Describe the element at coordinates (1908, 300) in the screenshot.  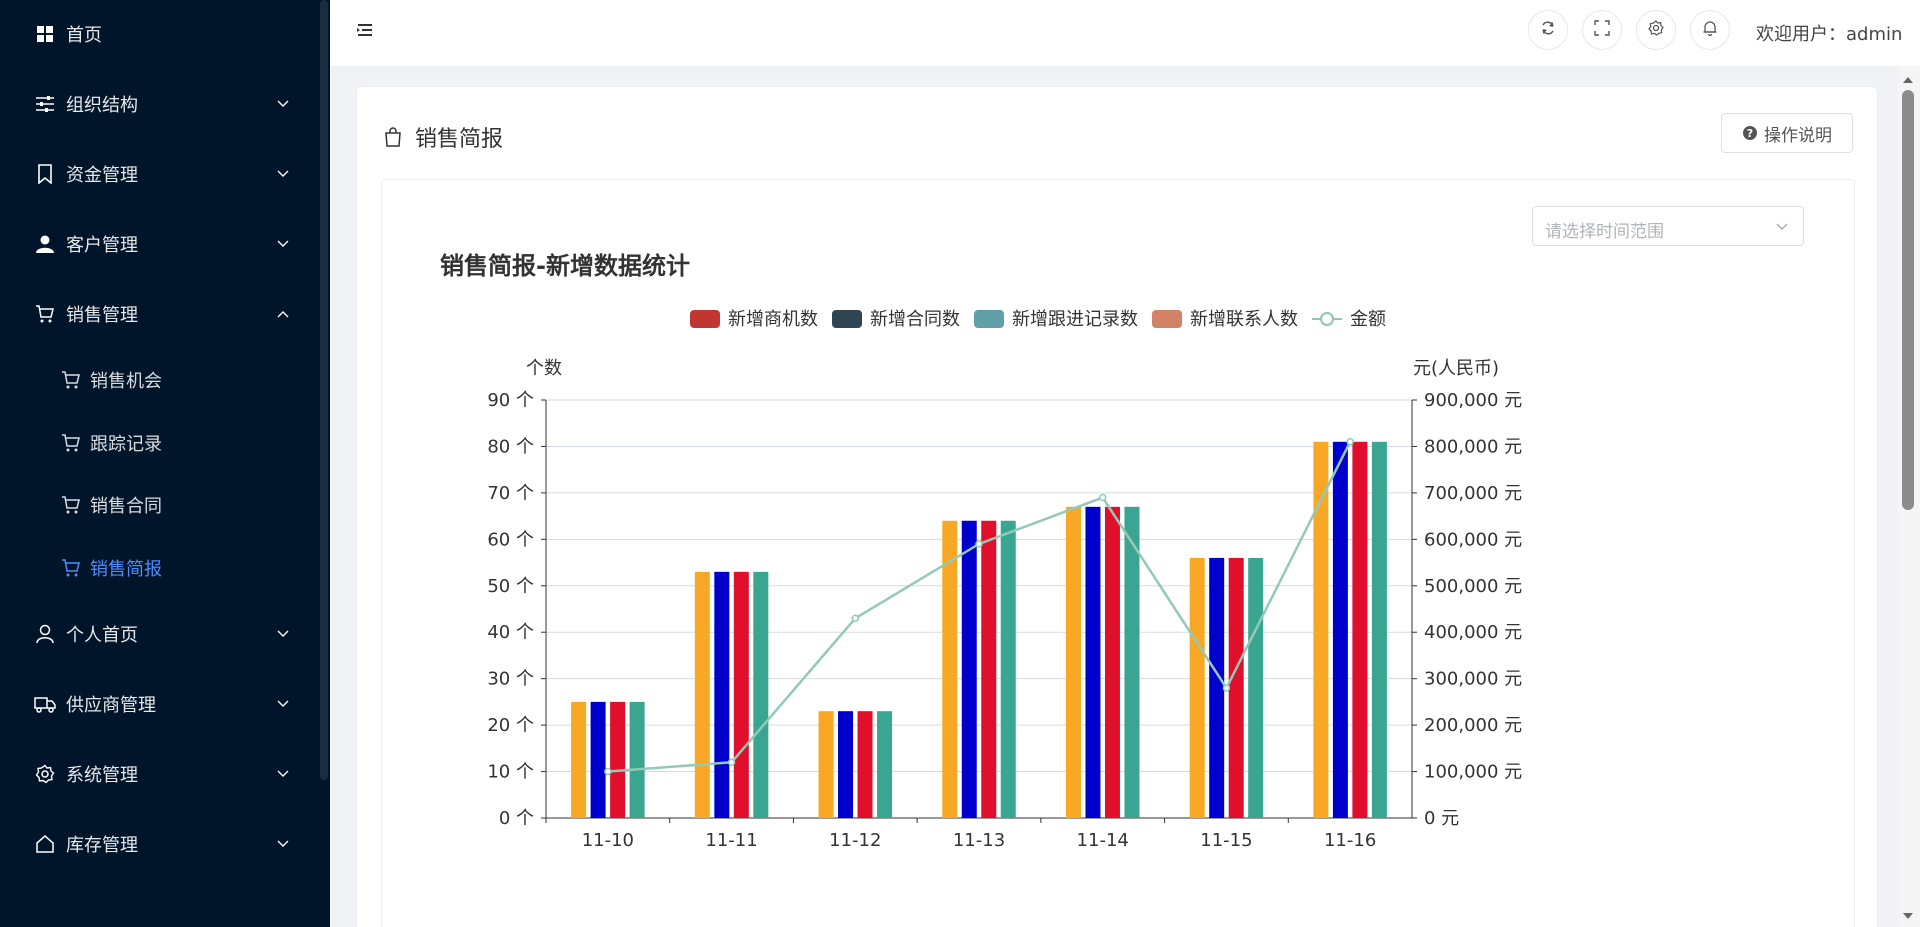
I see `scrollbar-thumb` at that location.